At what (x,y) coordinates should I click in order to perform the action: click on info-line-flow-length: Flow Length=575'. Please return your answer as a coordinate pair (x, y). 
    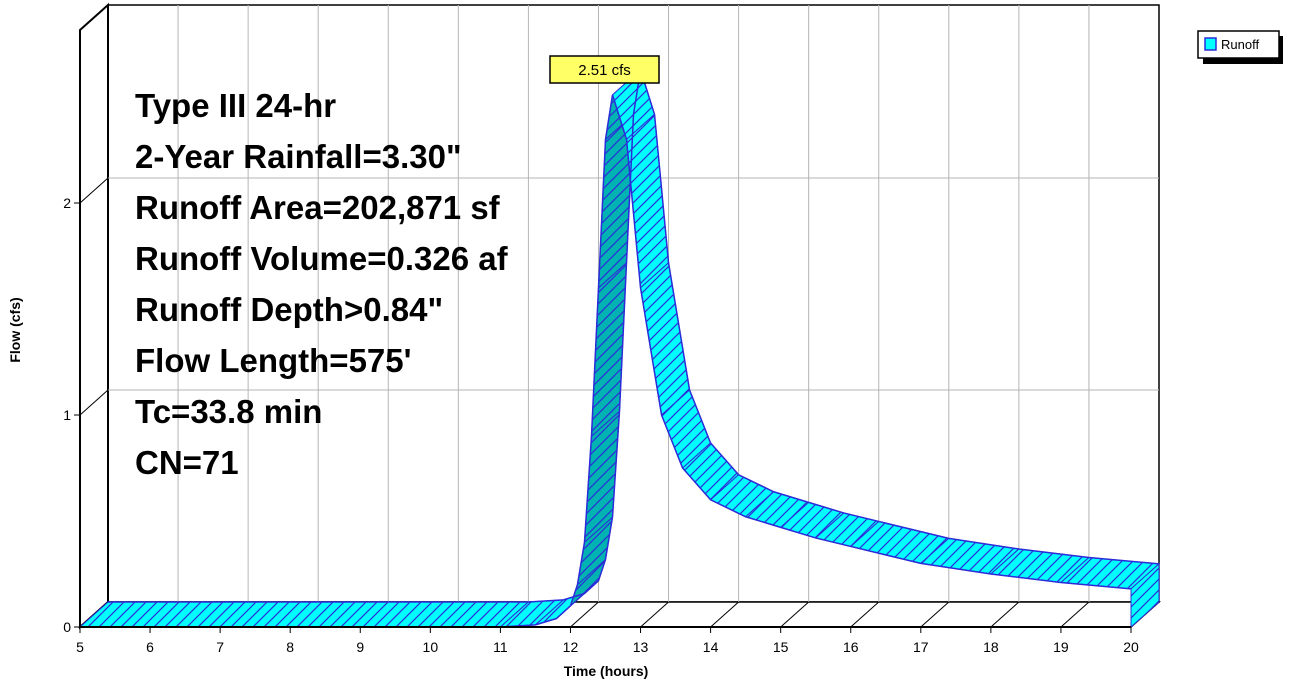
    Looking at the image, I should click on (273, 360).